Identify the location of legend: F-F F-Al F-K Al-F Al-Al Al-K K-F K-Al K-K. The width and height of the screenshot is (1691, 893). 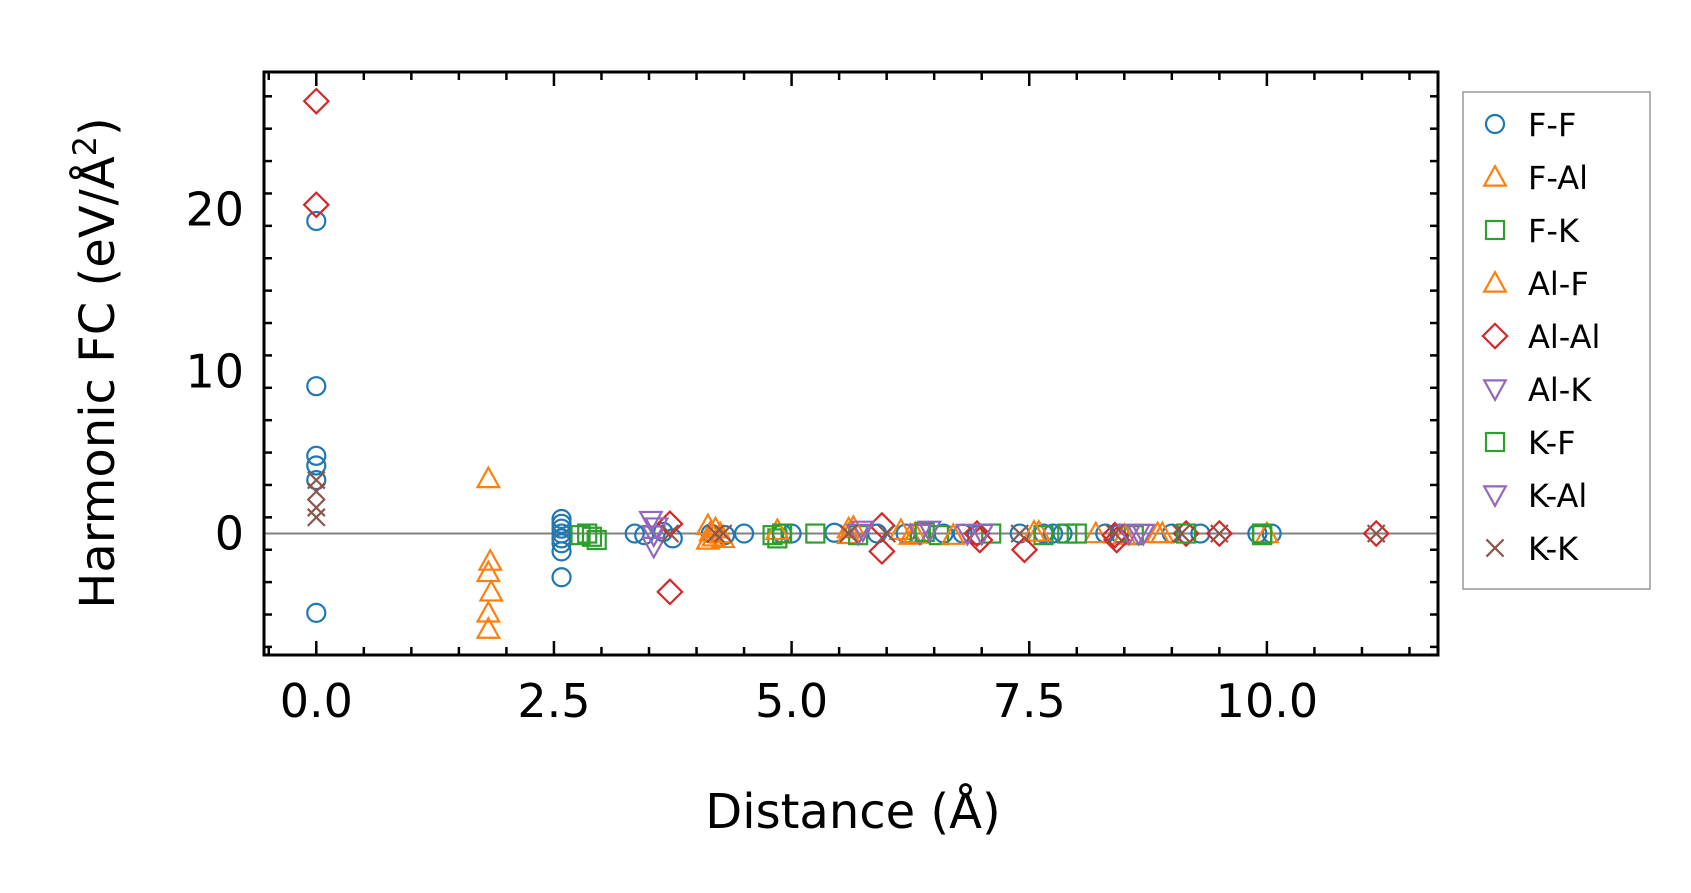
(1556, 340).